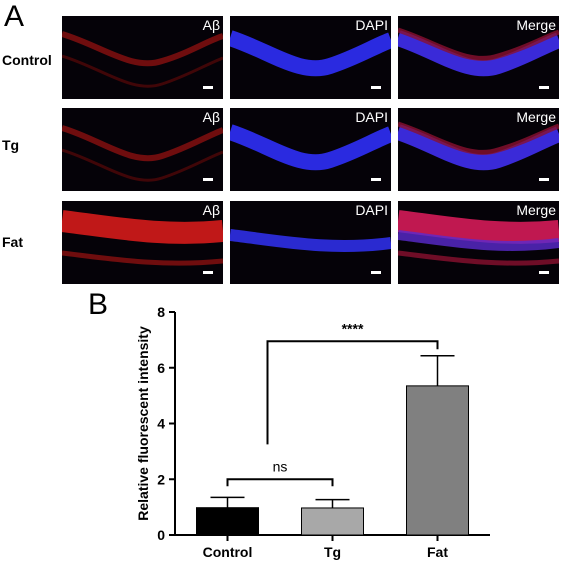 Image resolution: width=562 pixels, height=565 pixels. What do you see at coordinates (478, 57) in the screenshot?
I see `micrograph-control-merge: Merge` at bounding box center [478, 57].